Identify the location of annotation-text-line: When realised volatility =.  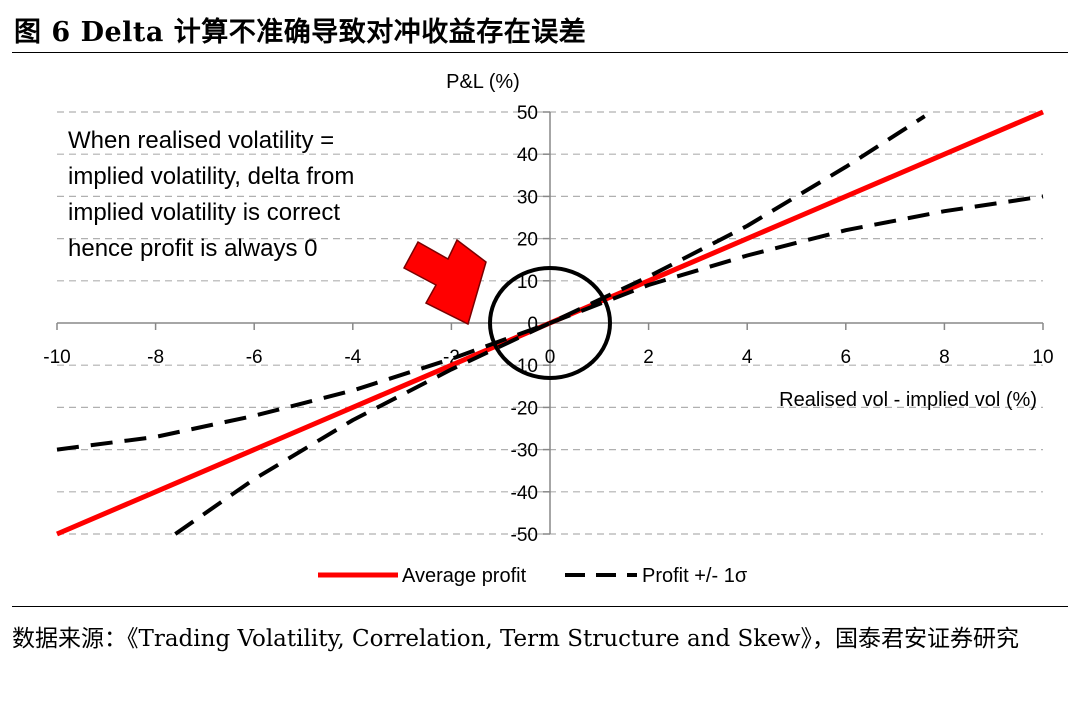
(201, 140).